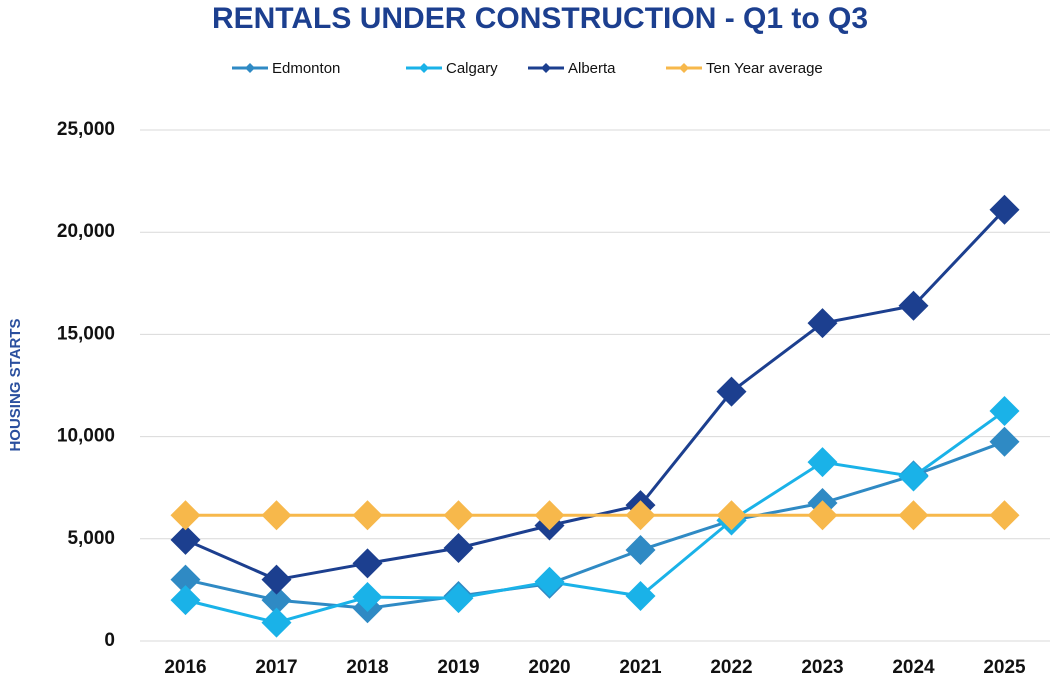  Describe the element at coordinates (764, 68) in the screenshot. I see `legend-label: Ten Year average` at that location.